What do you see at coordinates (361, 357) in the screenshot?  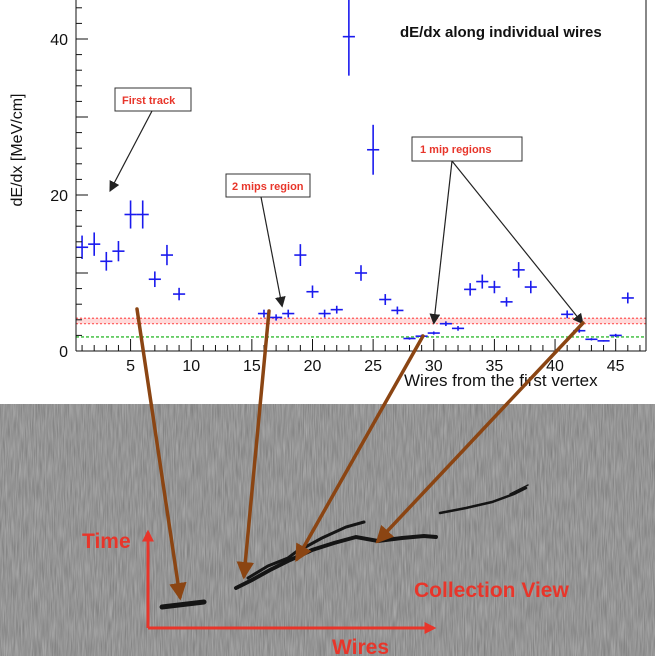 I see `x-axis-ticks: 5 10 15 20 25 30 35 40 45` at bounding box center [361, 357].